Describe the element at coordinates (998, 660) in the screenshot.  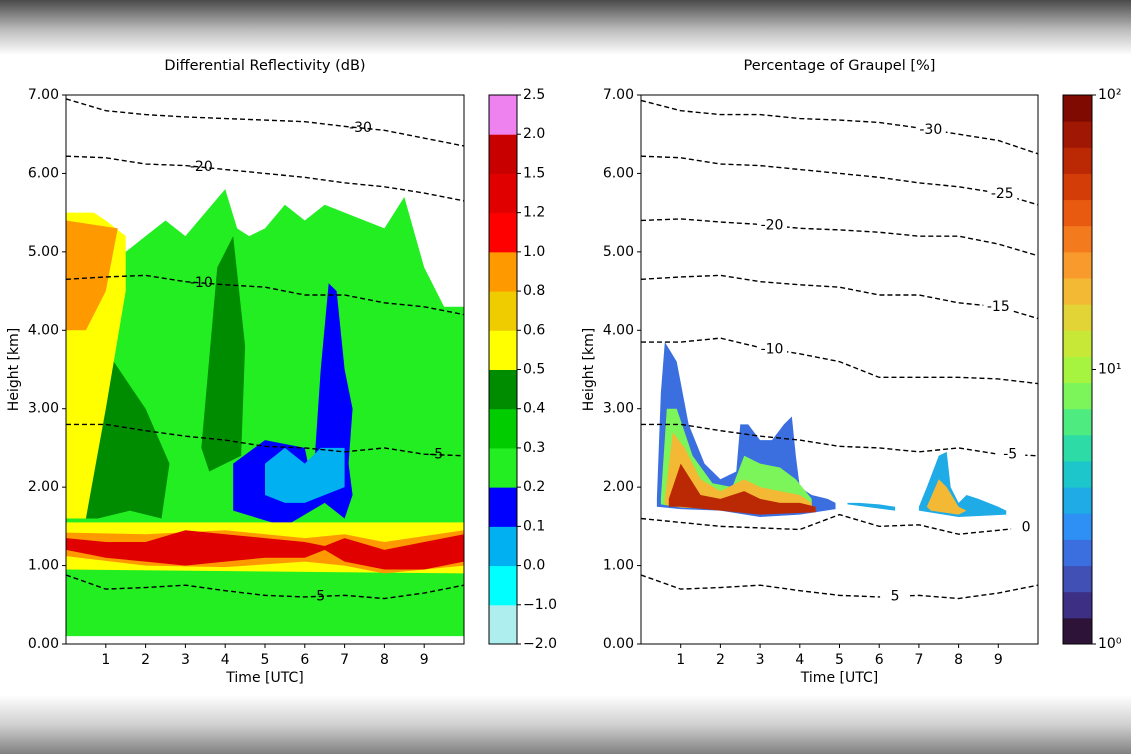
I see `x-tick-label: 9` at that location.